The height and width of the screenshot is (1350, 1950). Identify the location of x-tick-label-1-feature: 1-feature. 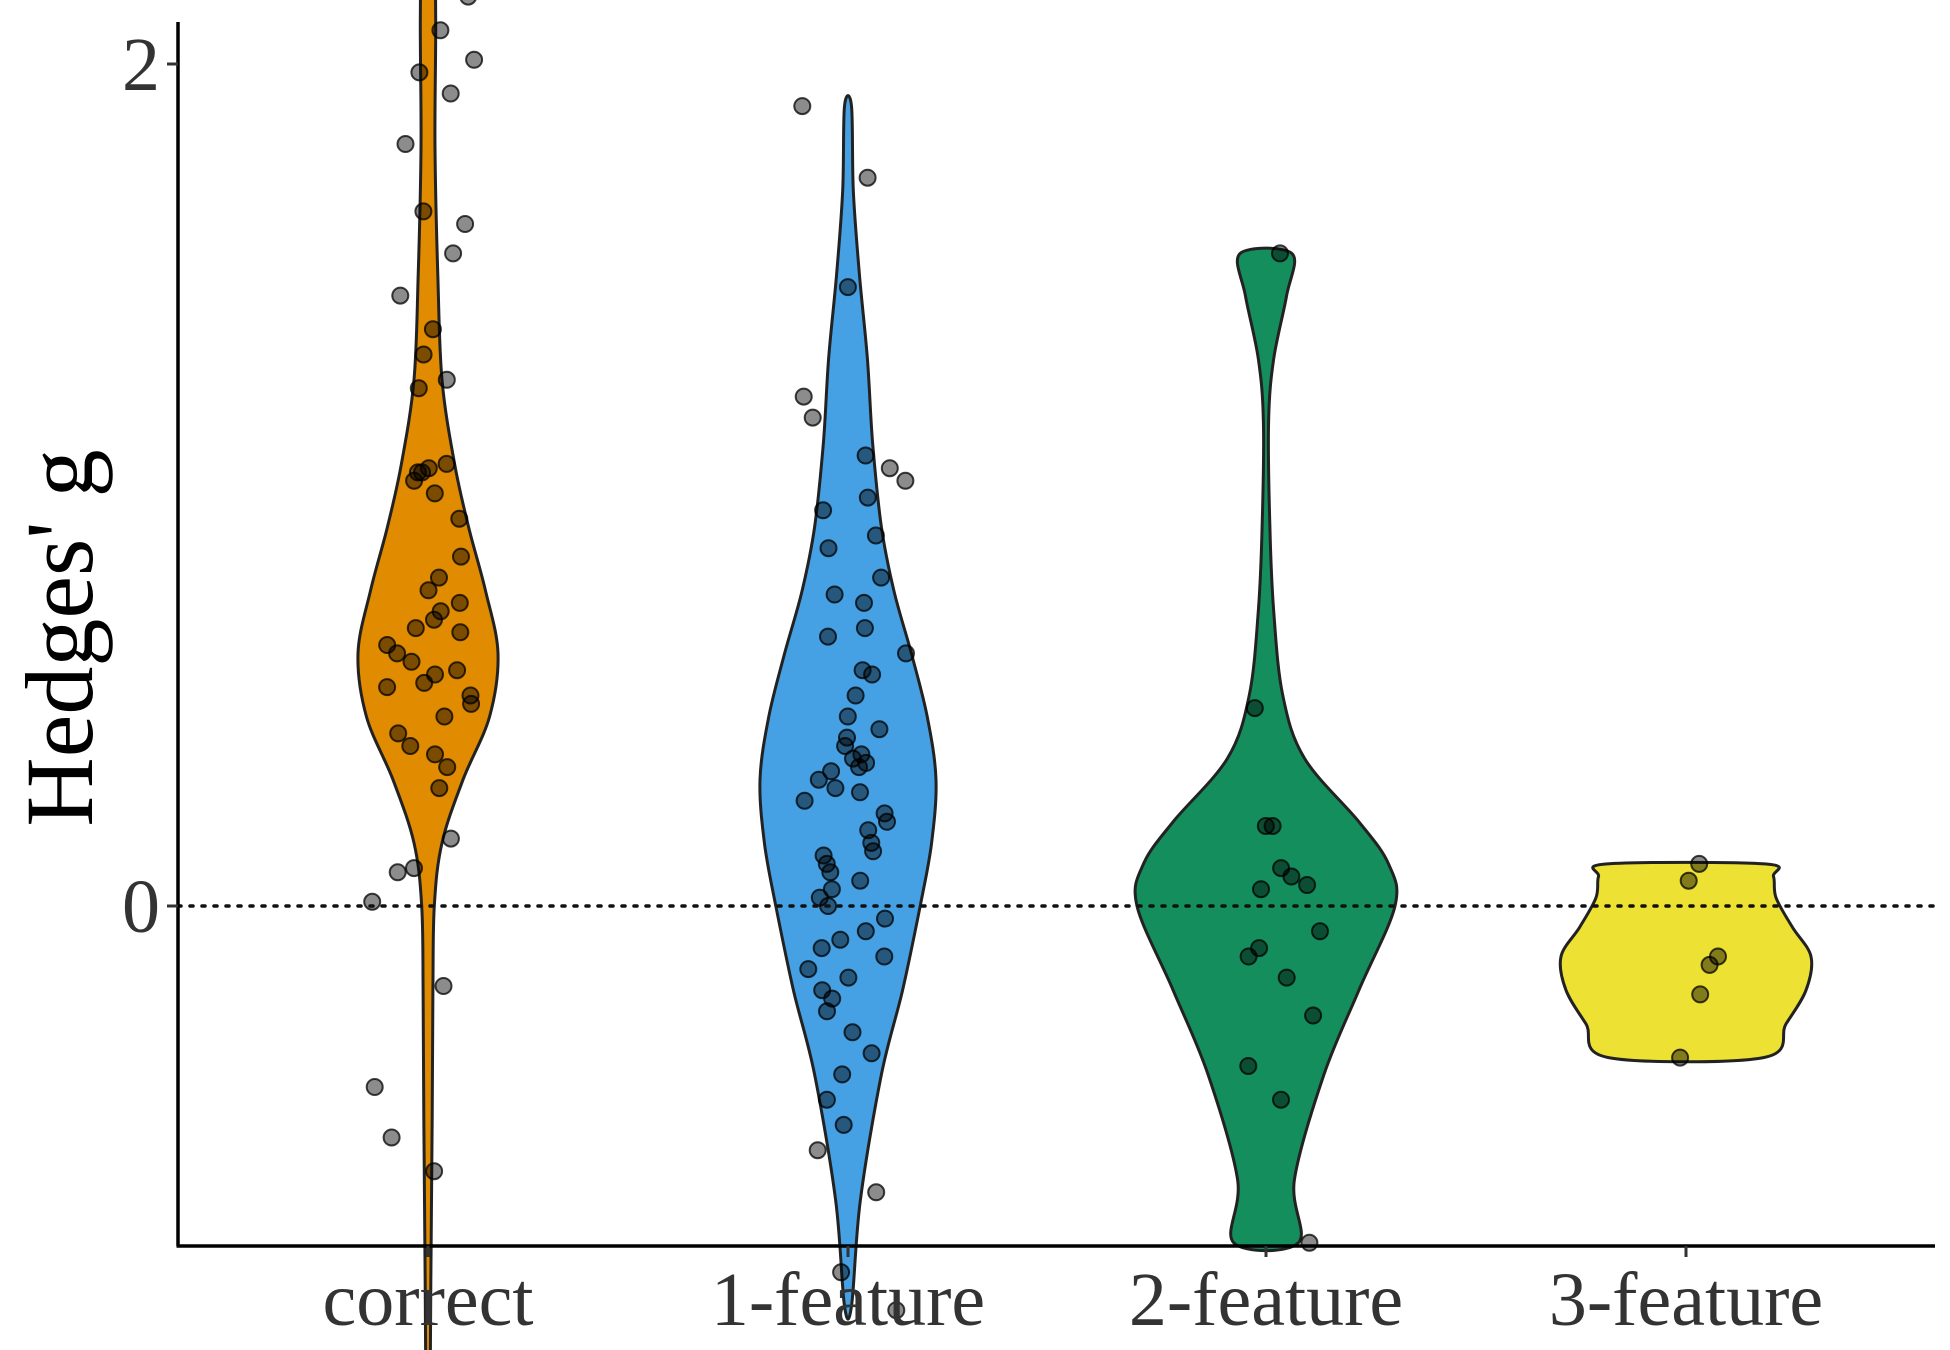
(848, 1300).